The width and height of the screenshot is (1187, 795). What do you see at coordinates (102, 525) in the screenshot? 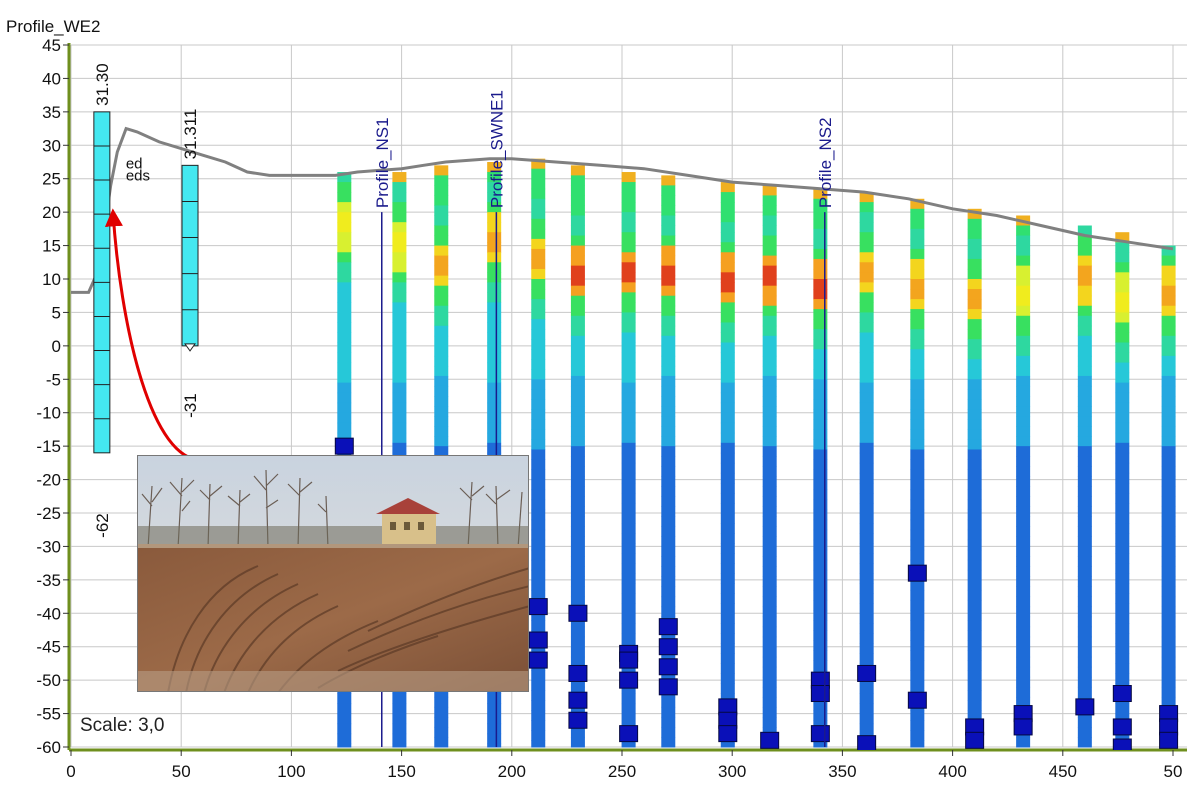
I see `borehole-bottom-label: -62` at bounding box center [102, 525].